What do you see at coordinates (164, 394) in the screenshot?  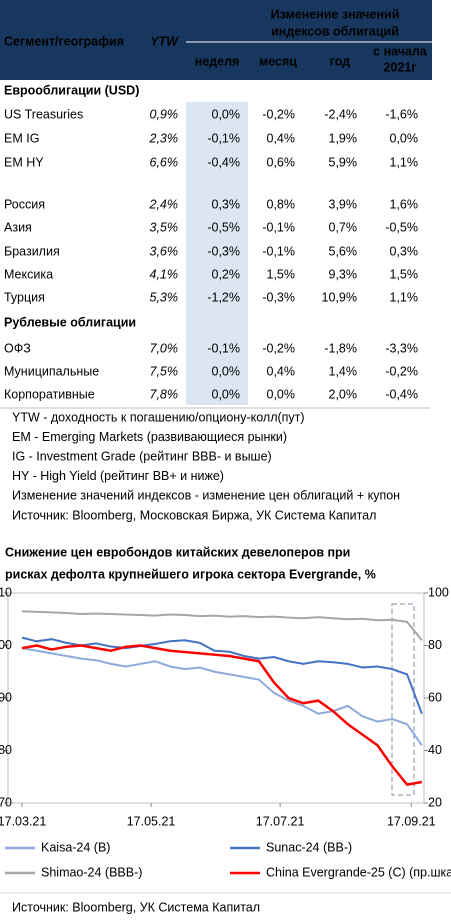 I see `cell: 7,8%` at bounding box center [164, 394].